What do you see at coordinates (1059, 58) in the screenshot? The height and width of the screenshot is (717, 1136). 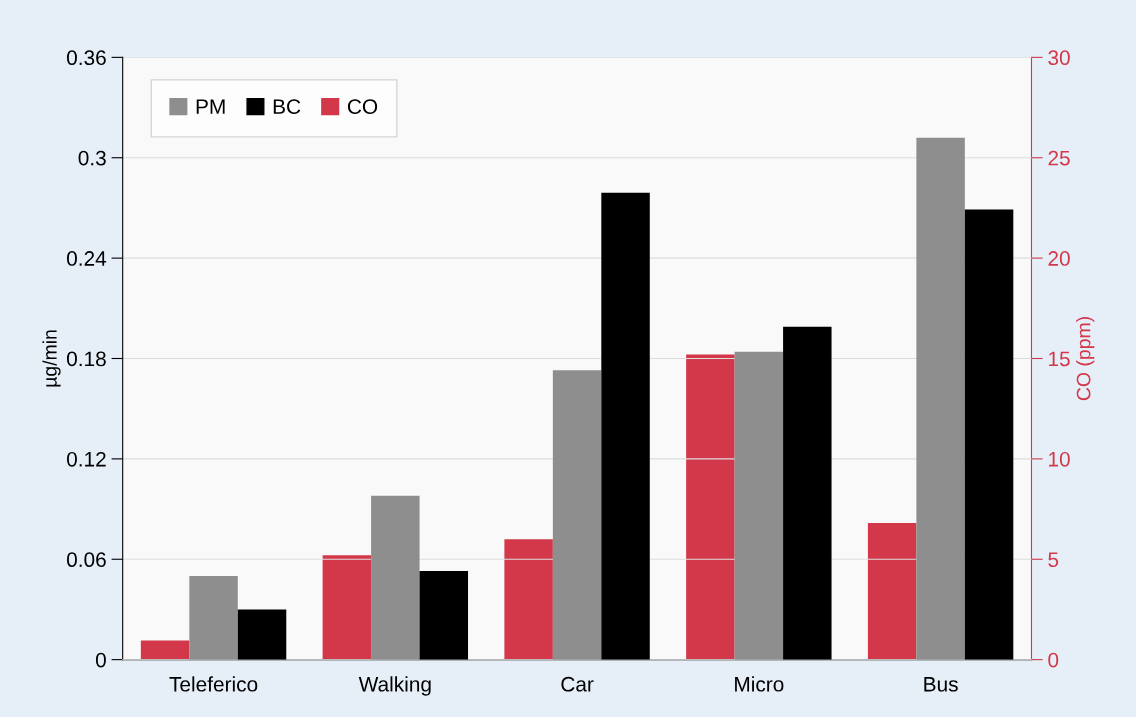 I see `y2-tick-label: 30` at bounding box center [1059, 58].